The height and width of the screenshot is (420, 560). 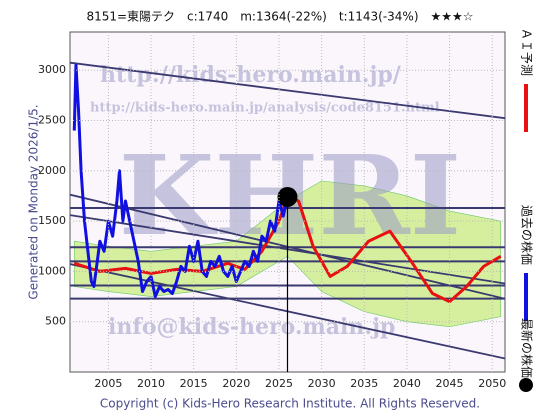 What do you see at coordinates (279, 383) in the screenshot?
I see `x-tick-label: 2025` at bounding box center [279, 383].